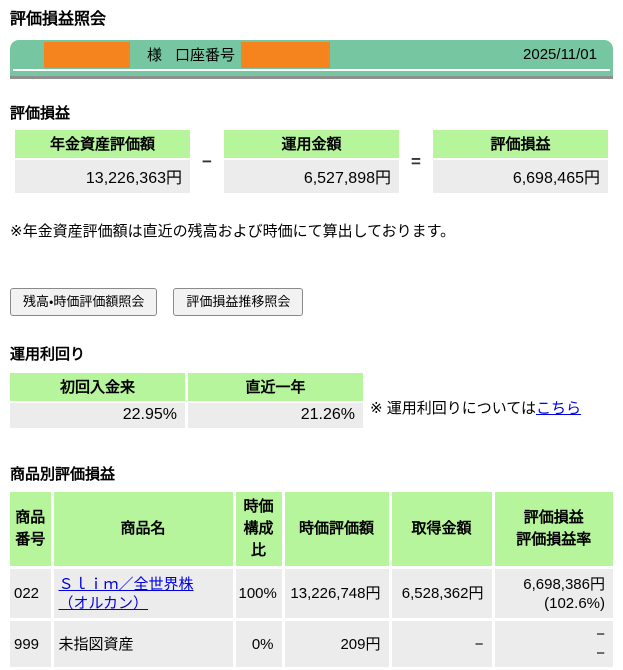 The width and height of the screenshot is (623, 670). Describe the element at coordinates (207, 161) in the screenshot. I see `minus-operator: −` at that location.